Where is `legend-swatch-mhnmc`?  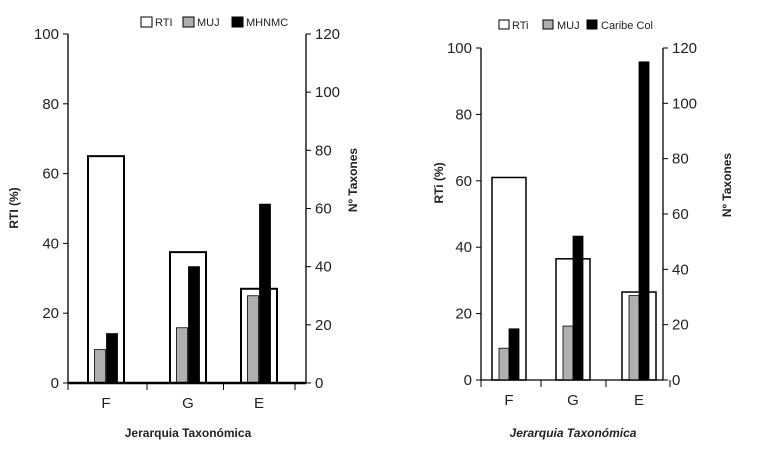
legend-swatch-mhnmc is located at coordinates (237, 22).